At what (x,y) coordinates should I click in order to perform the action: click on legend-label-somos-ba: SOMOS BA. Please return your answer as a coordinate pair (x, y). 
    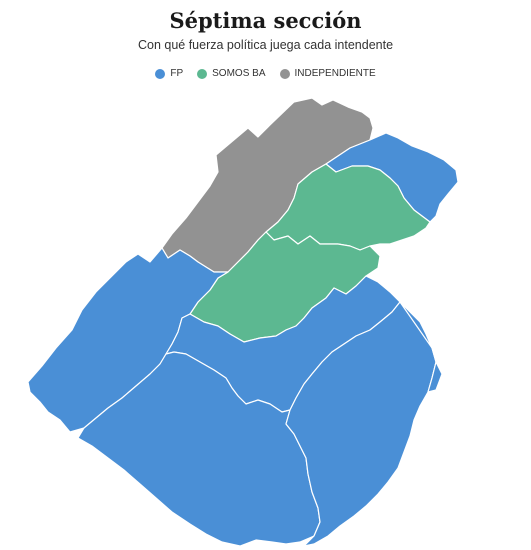
    Looking at the image, I should click on (239, 73).